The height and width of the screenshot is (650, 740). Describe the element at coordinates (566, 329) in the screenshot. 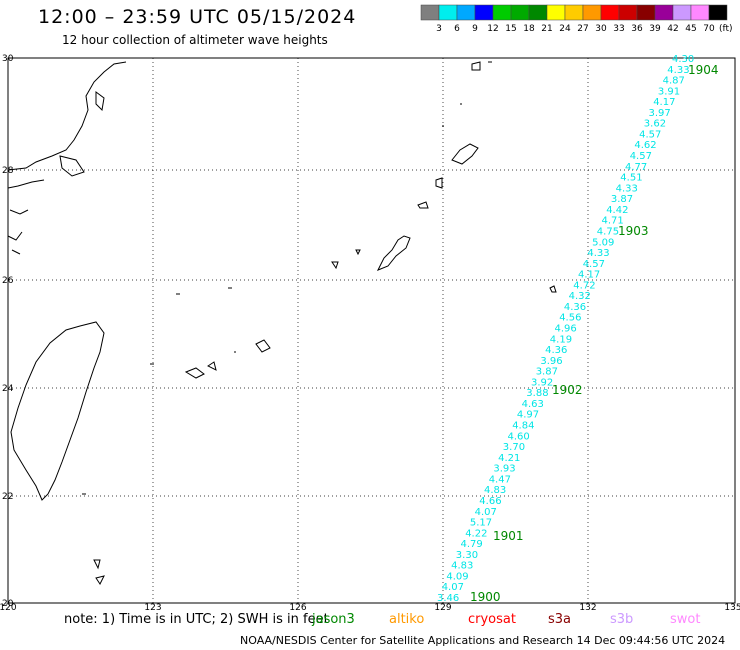

I see `swh-value: 4.96` at that location.